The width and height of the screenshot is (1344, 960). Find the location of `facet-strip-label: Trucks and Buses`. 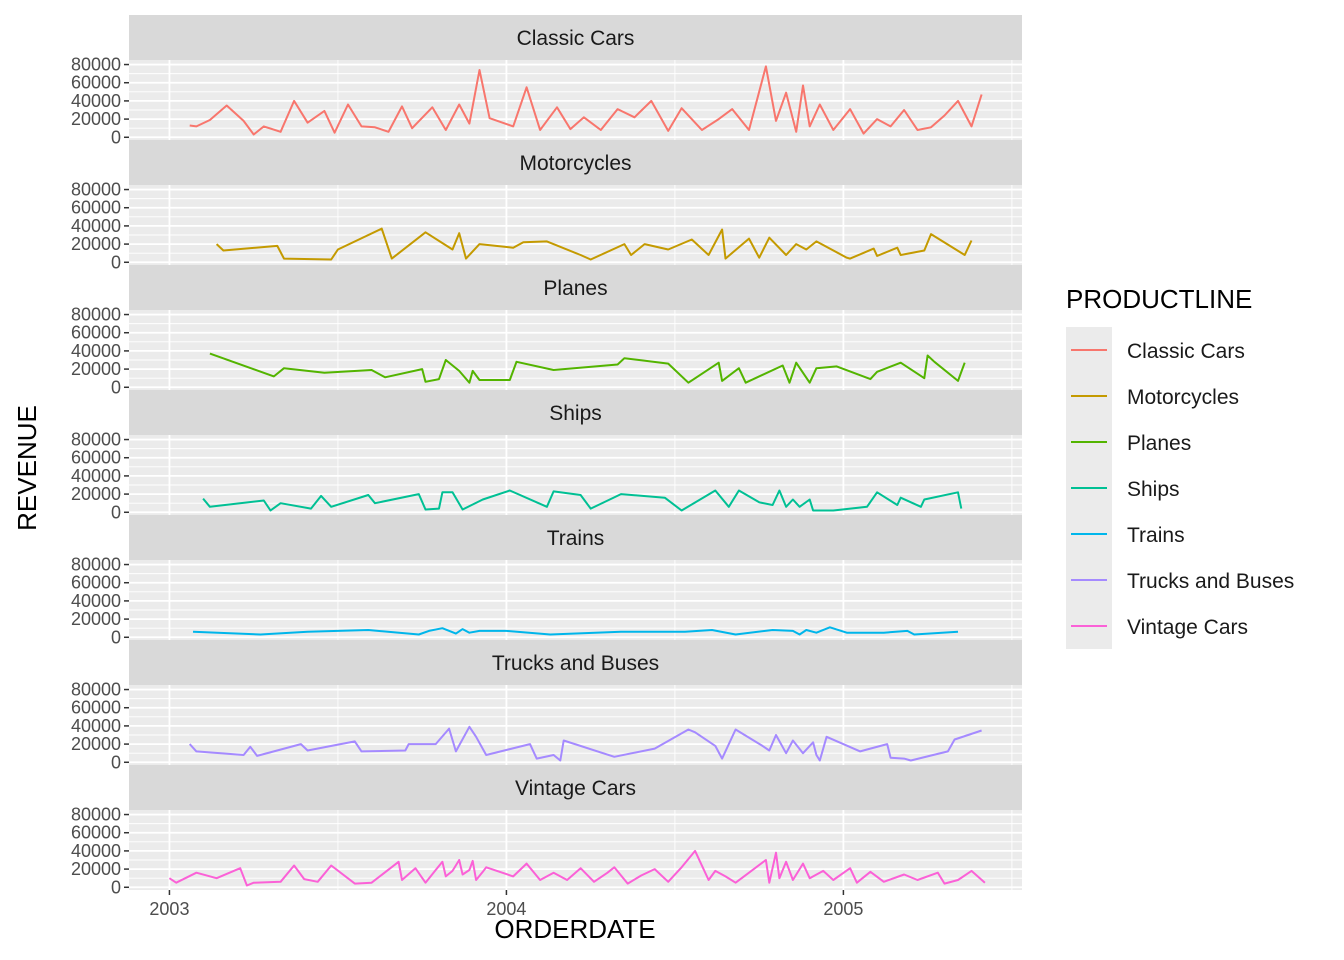

facet-strip-label: Trucks and Buses is located at coordinates (575, 663).